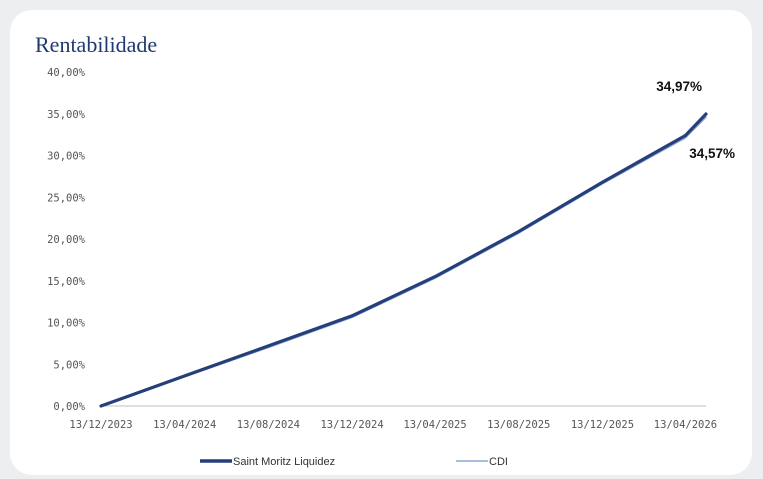  Describe the element at coordinates (69, 365) in the screenshot. I see `y-tick-label: 5,00%` at that location.